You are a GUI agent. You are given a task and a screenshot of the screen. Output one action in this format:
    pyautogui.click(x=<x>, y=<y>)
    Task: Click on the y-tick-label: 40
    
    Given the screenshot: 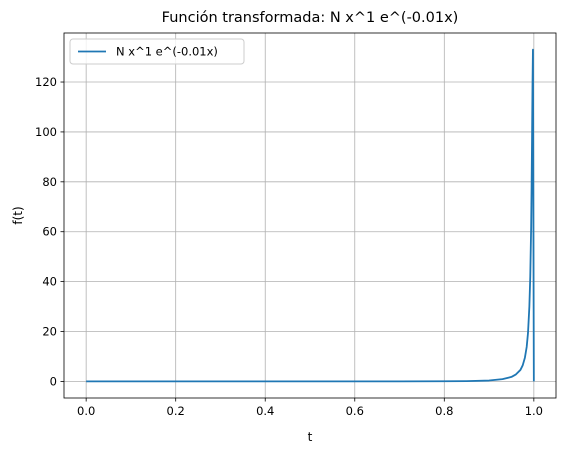 What is the action you would take?
    pyautogui.click(x=49, y=282)
    